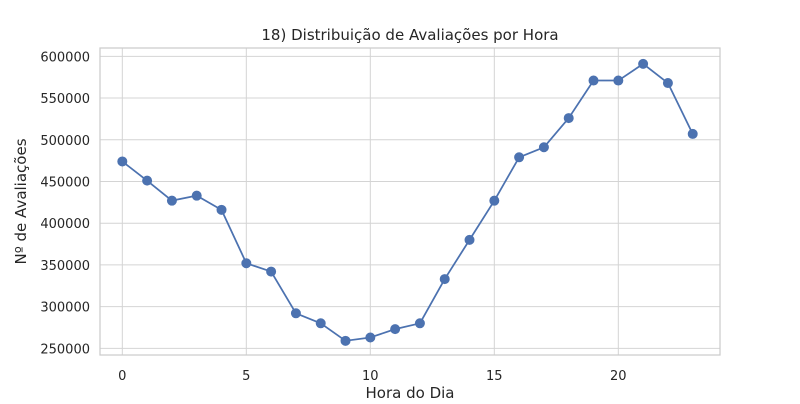 Image resolution: width=800 pixels, height=404 pixels. What do you see at coordinates (65, 224) in the screenshot?
I see `y-tick-label: 400000` at bounding box center [65, 224].